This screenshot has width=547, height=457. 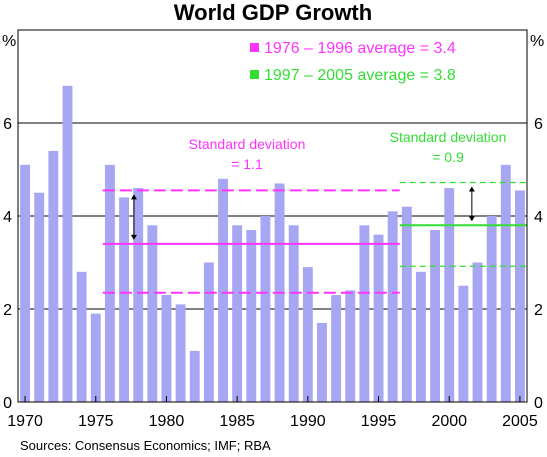 I want to click on y-tick-left-6: 6, so click(x=7, y=124).